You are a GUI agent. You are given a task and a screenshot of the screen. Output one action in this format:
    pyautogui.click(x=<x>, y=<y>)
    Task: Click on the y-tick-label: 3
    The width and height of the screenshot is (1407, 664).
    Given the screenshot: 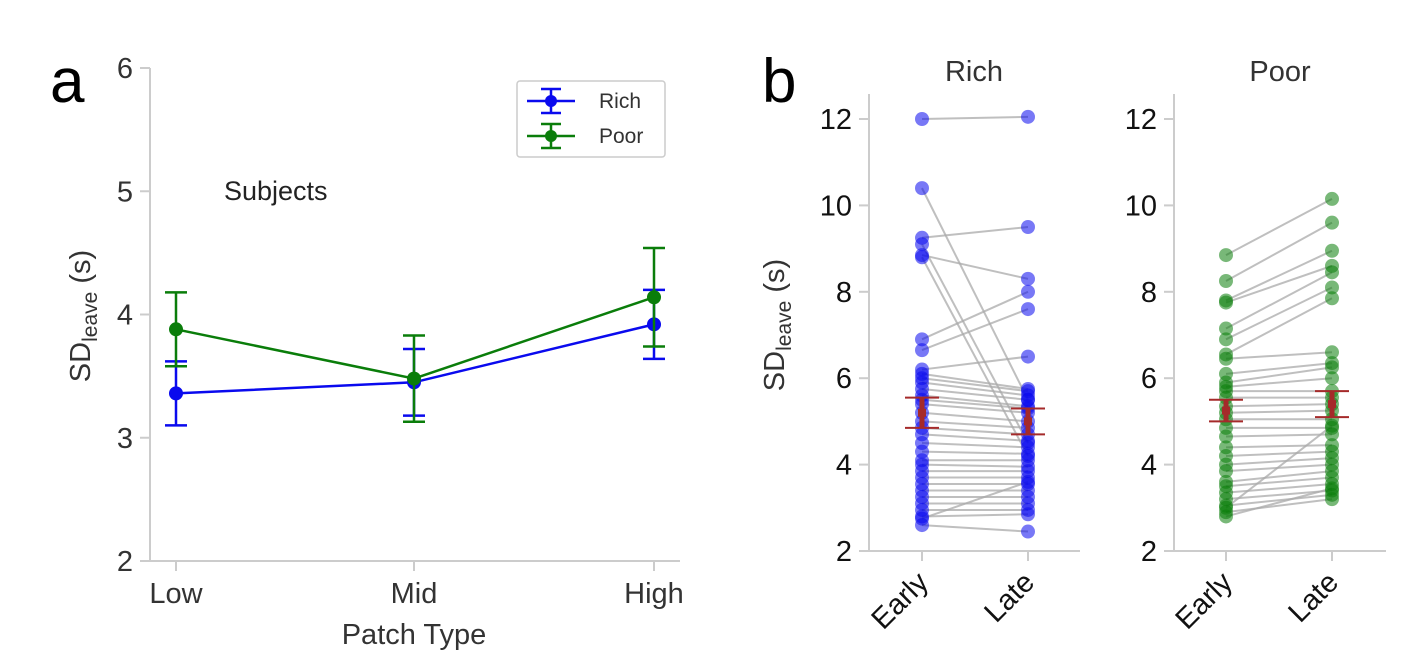 What is the action you would take?
    pyautogui.click(x=125, y=439)
    